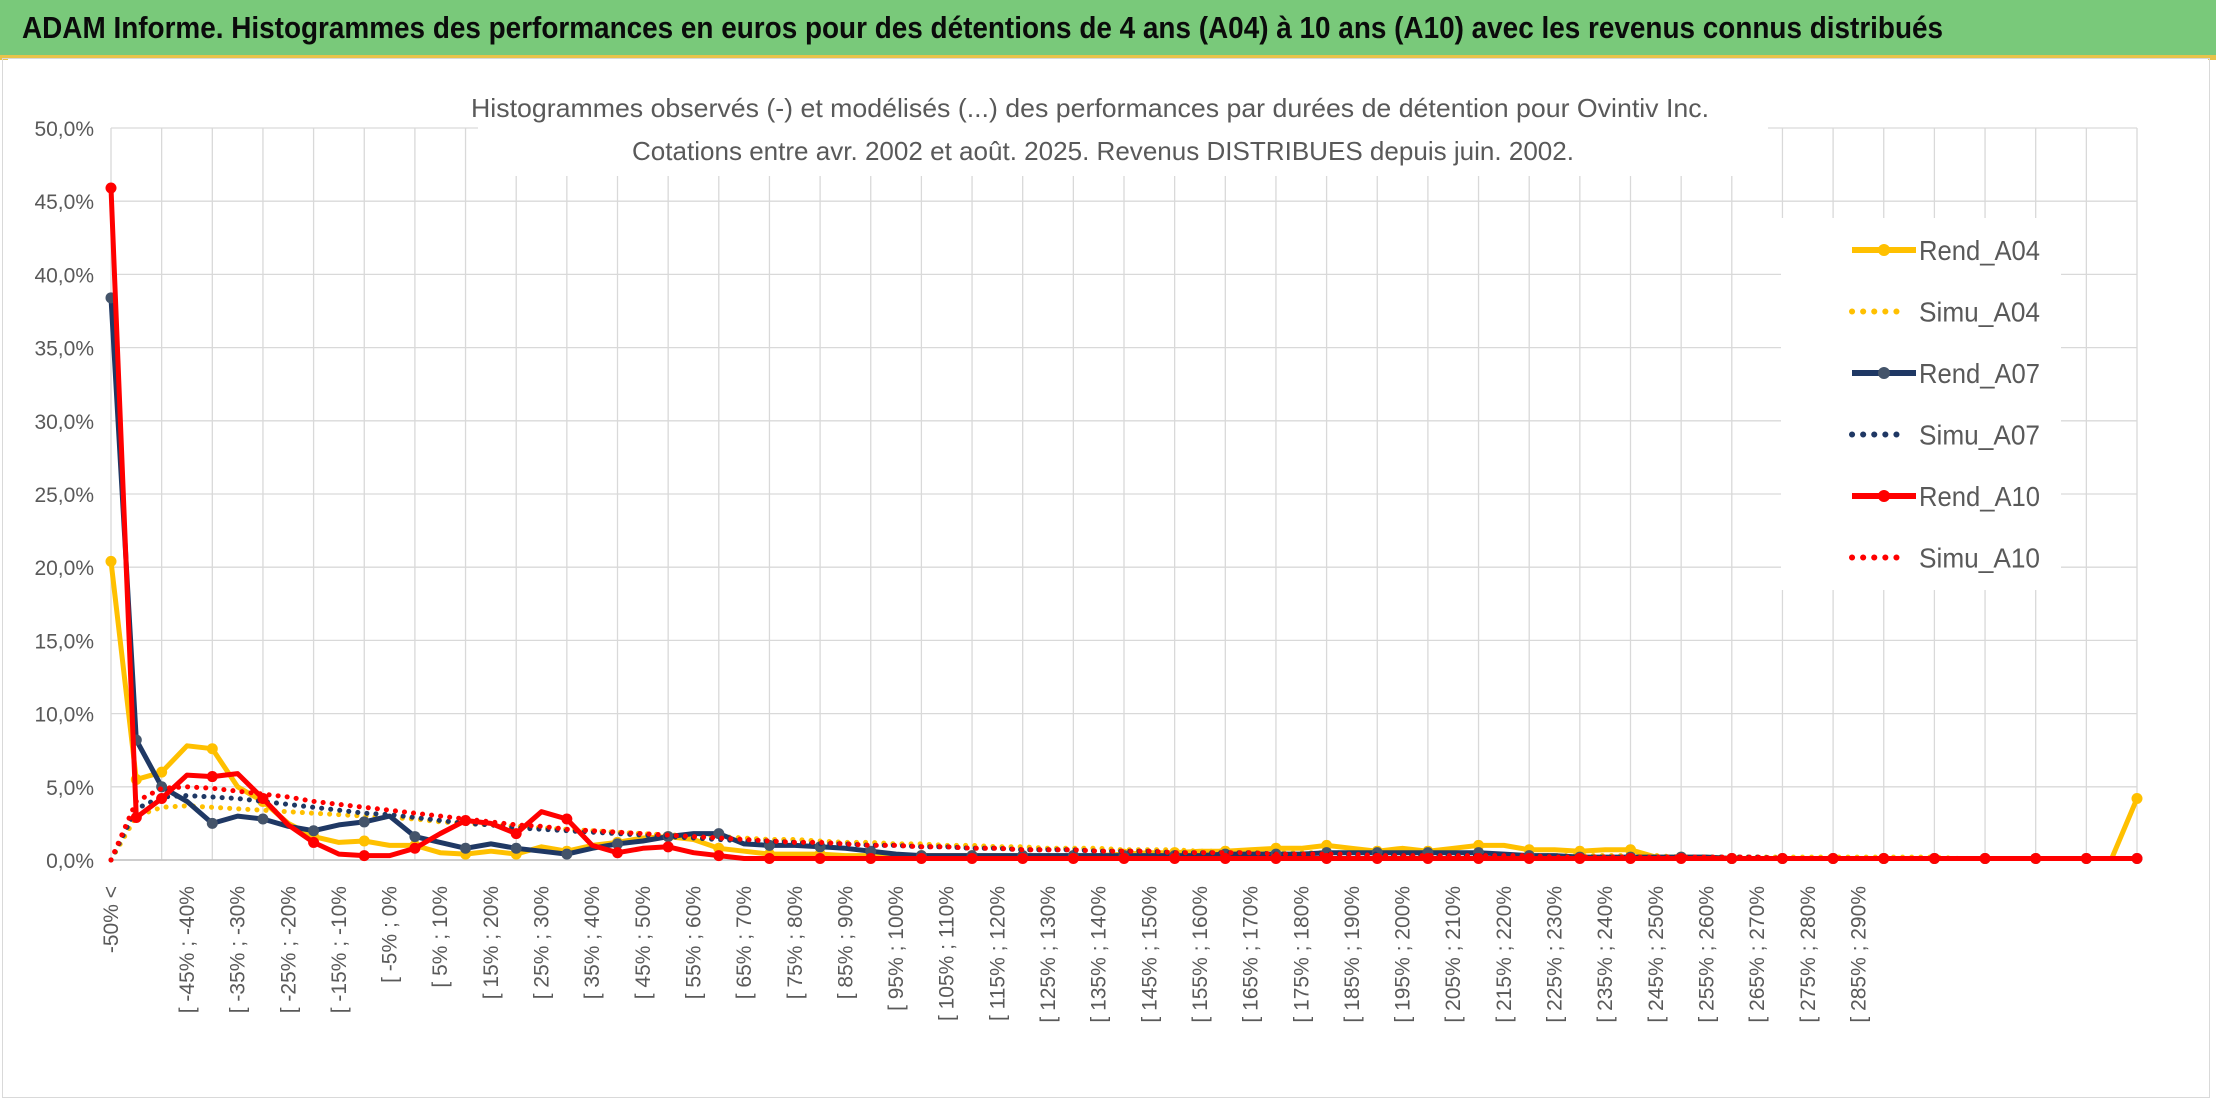  What do you see at coordinates (64, 568) in the screenshot?
I see `y-tick-label: 20,0%` at bounding box center [64, 568].